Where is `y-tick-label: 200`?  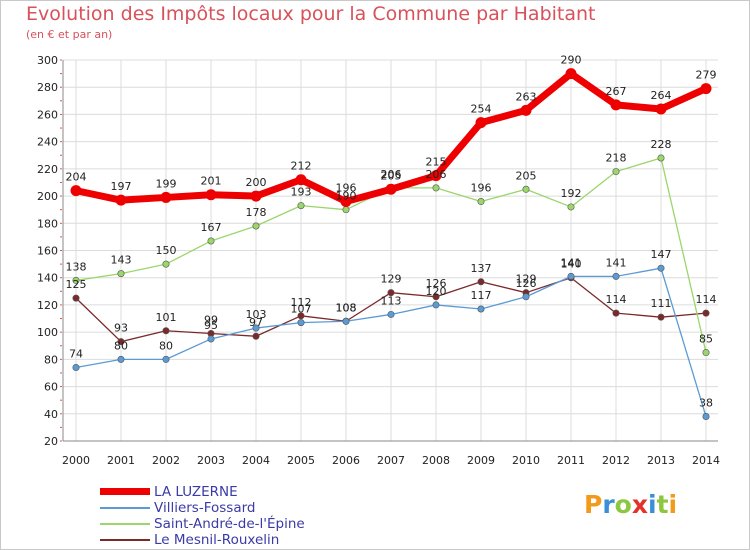 y-tick-label: 200 is located at coordinates (47, 196).